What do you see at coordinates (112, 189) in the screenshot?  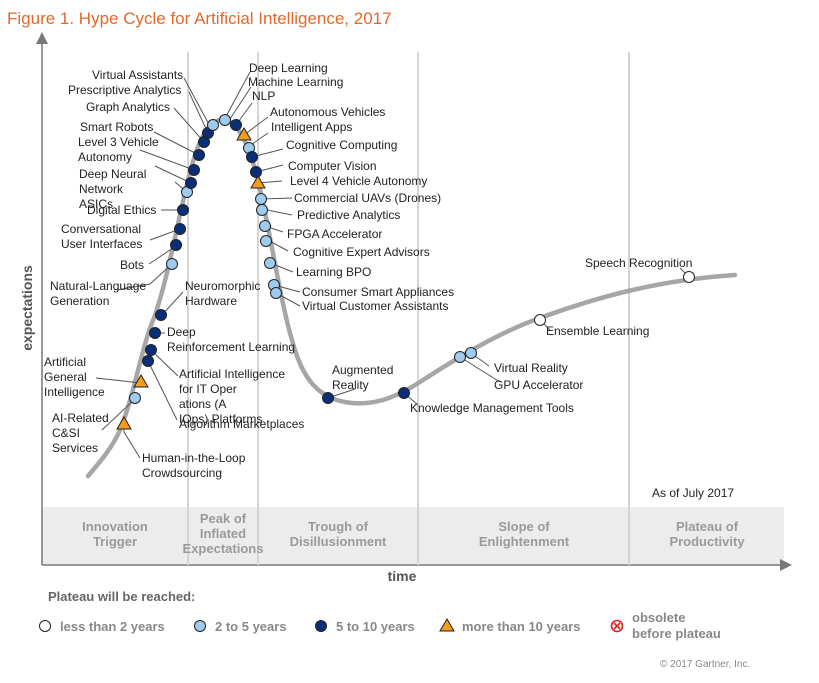 I see `technology-label: Deep Neural Network ASICs` at bounding box center [112, 189].